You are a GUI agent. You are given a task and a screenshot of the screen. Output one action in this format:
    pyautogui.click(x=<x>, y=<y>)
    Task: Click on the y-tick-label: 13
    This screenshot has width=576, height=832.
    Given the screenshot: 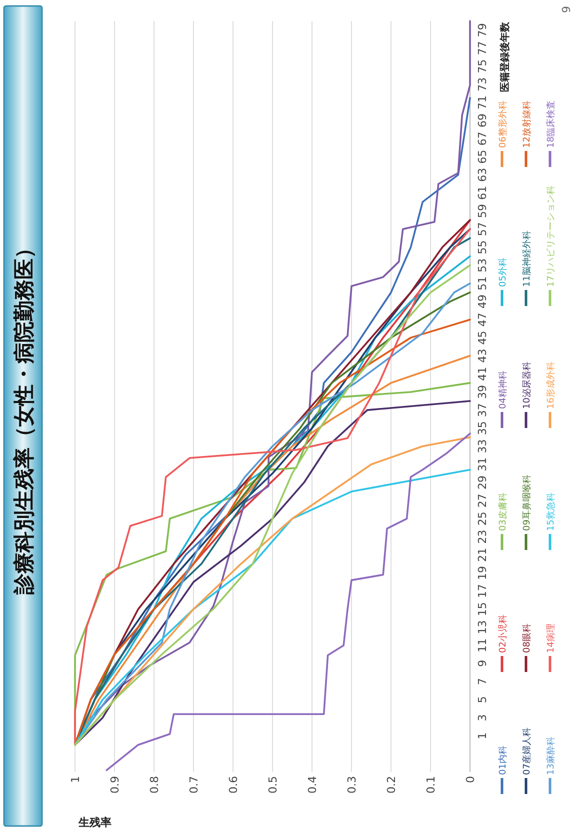 What is the action you would take?
    pyautogui.click(x=482, y=627)
    